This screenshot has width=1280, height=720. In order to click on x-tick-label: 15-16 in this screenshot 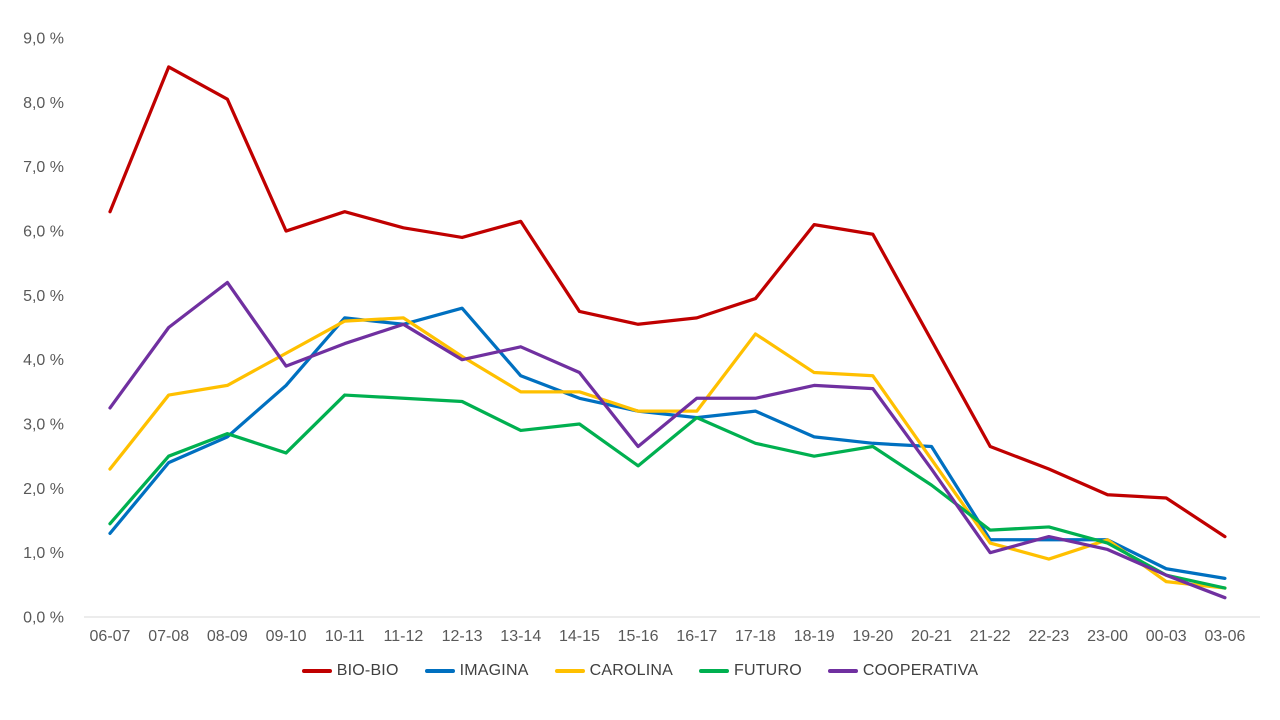, I will do `click(638, 636)`.